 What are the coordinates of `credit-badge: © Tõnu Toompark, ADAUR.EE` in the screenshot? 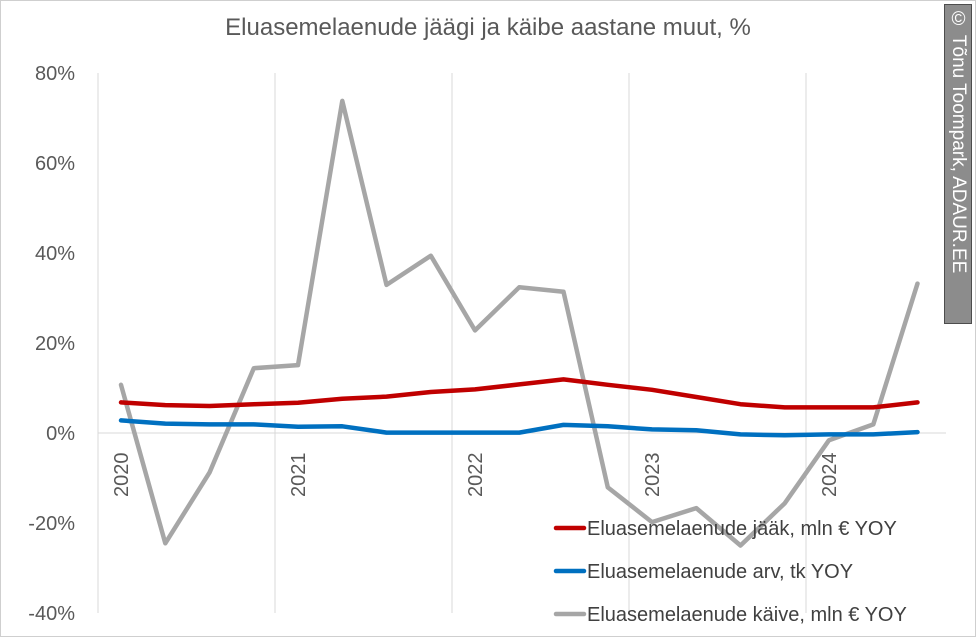 It's located at (958, 164).